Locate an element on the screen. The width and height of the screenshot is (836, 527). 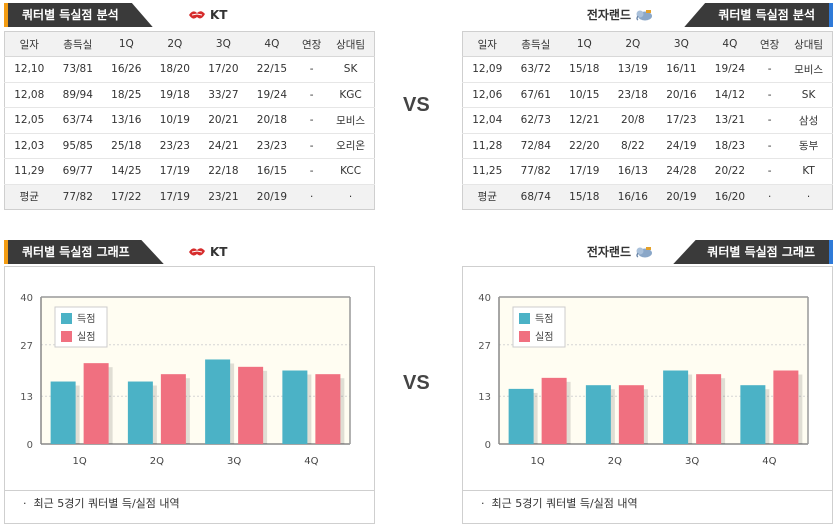
left-table-header: 쿼터별 득실점 분석 KT is located at coordinates (189, 15).